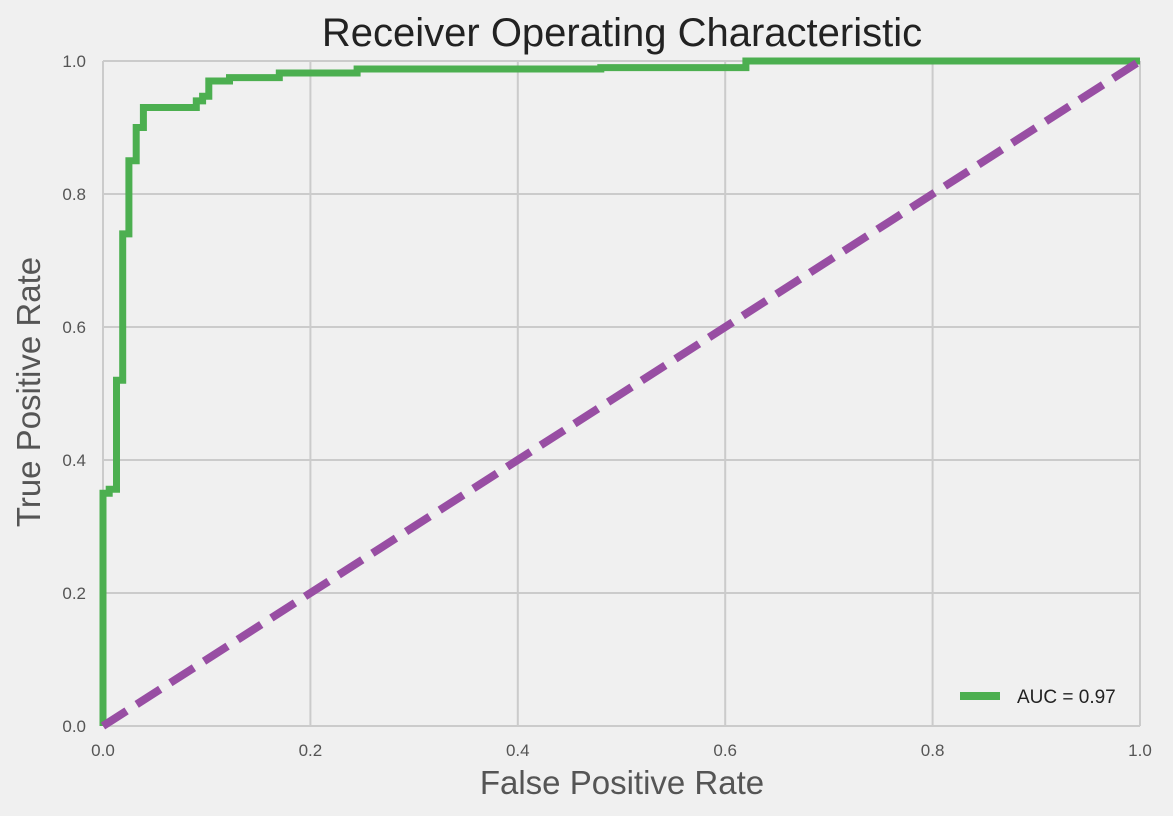 The image size is (1173, 816). I want to click on y-tick-label: 0.2, so click(74, 593).